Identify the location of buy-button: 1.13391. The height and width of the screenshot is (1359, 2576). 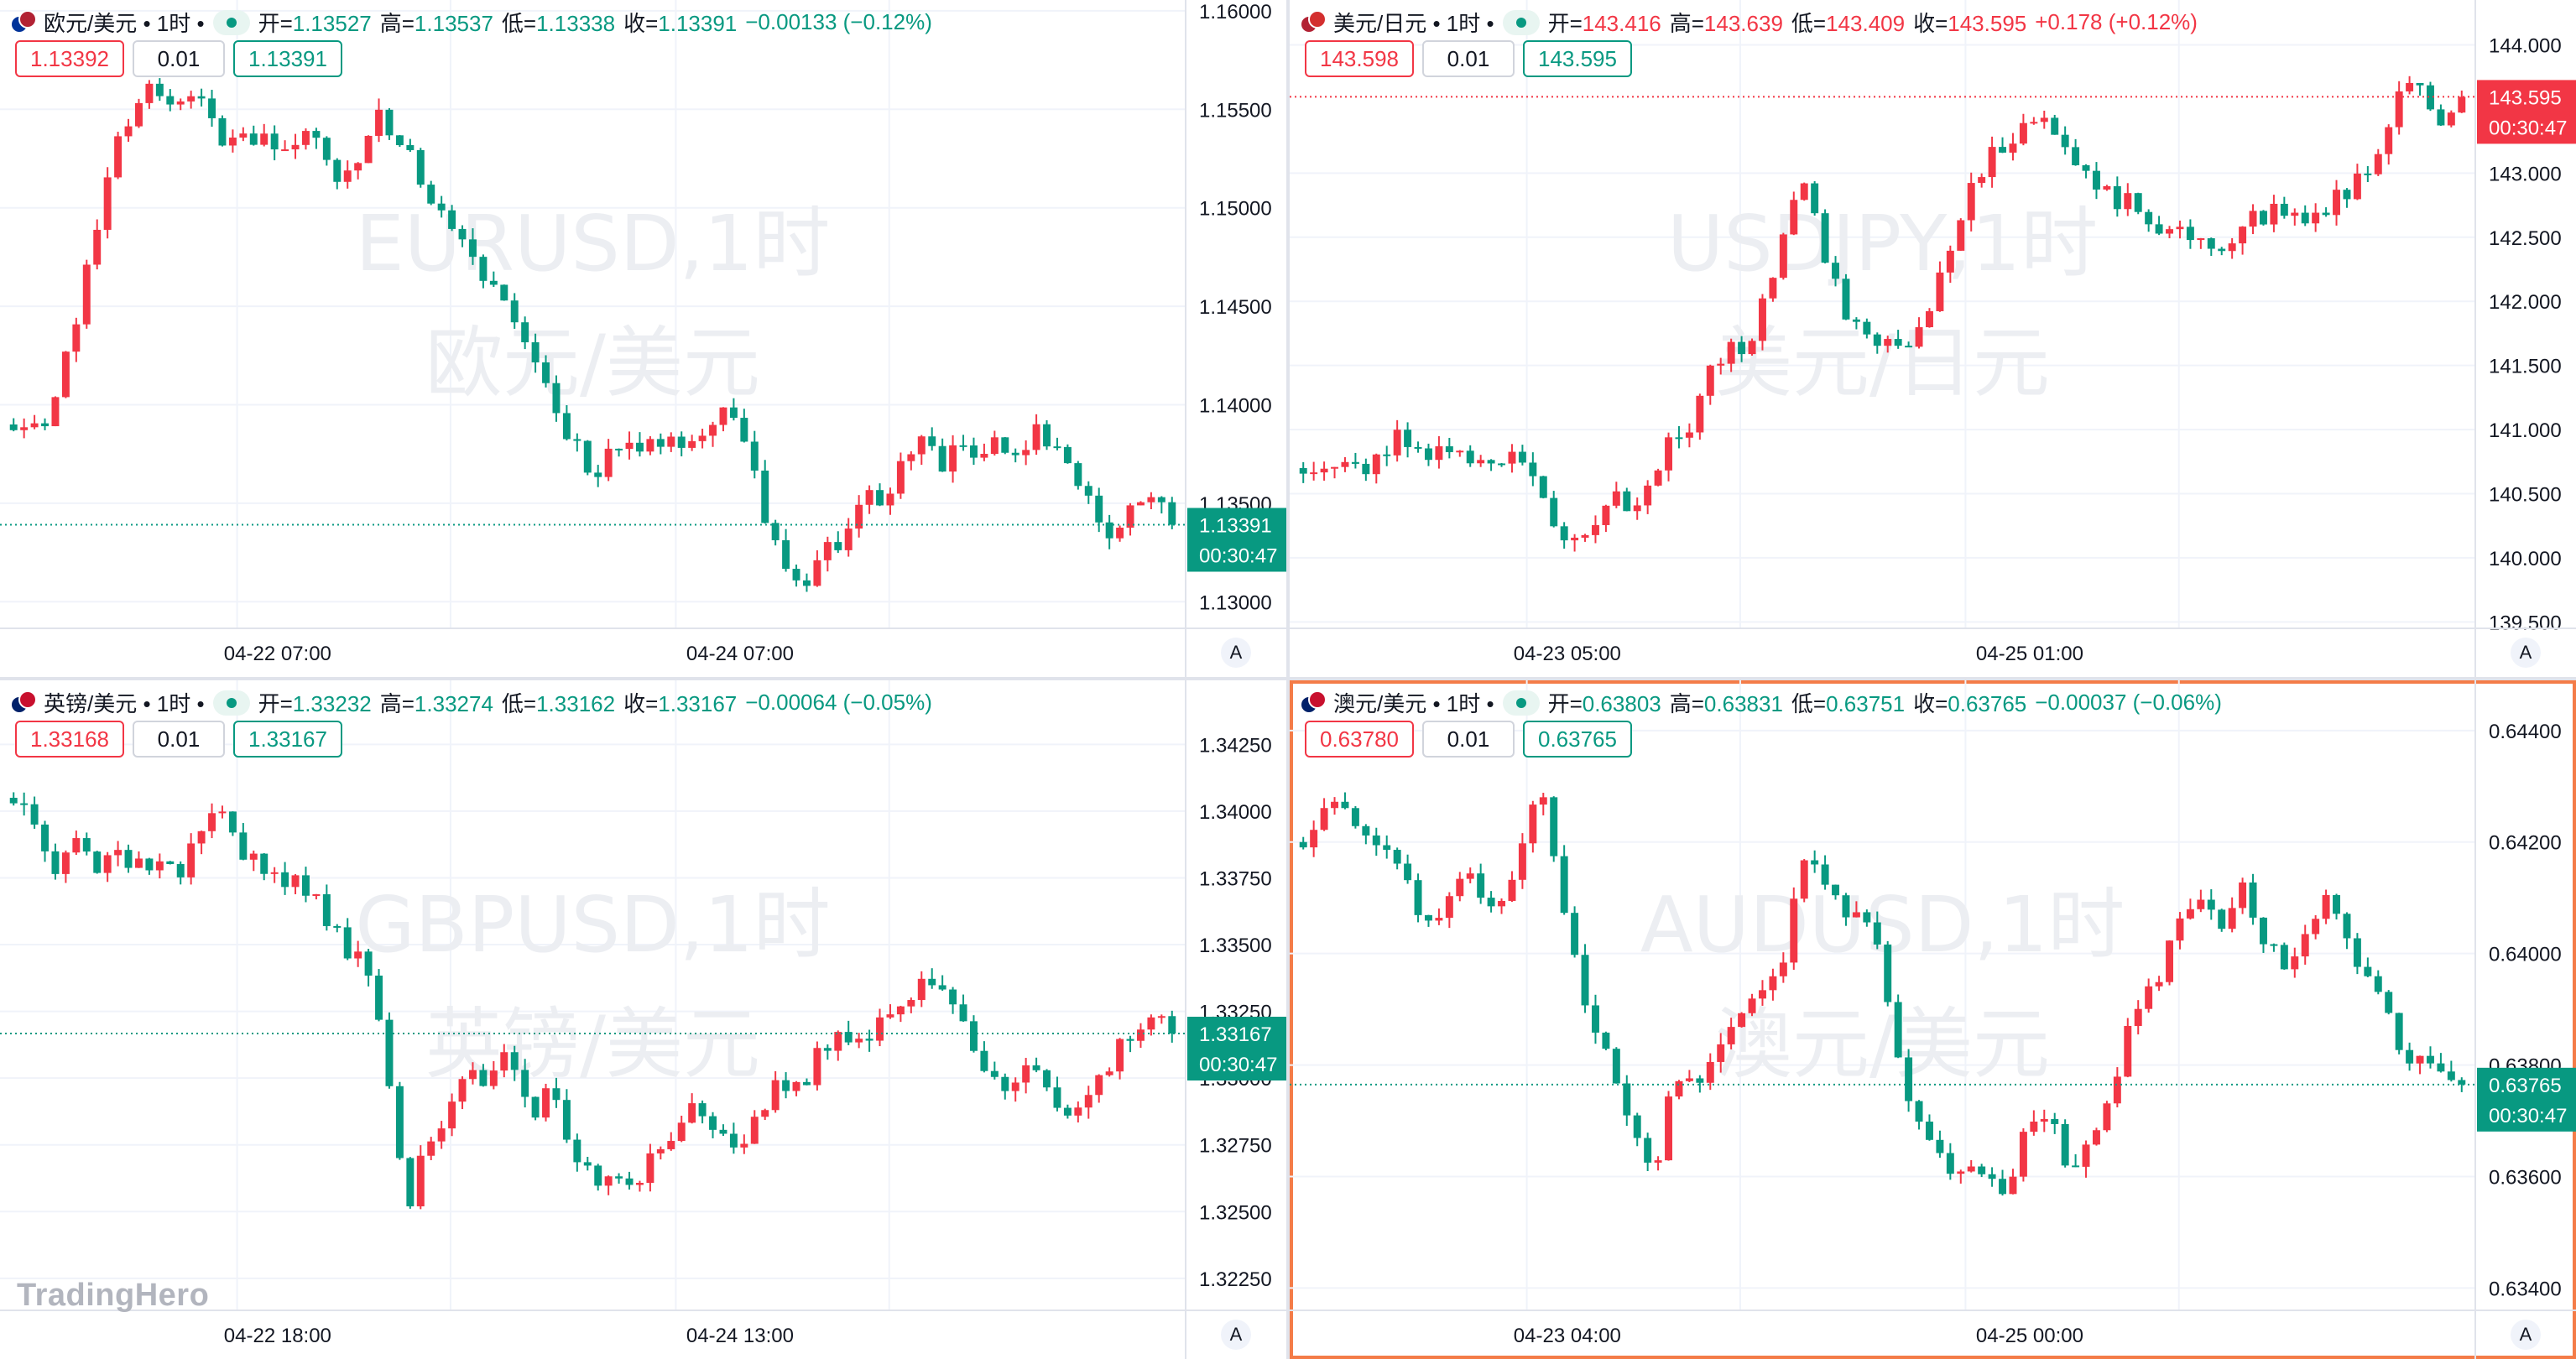
(287, 59).